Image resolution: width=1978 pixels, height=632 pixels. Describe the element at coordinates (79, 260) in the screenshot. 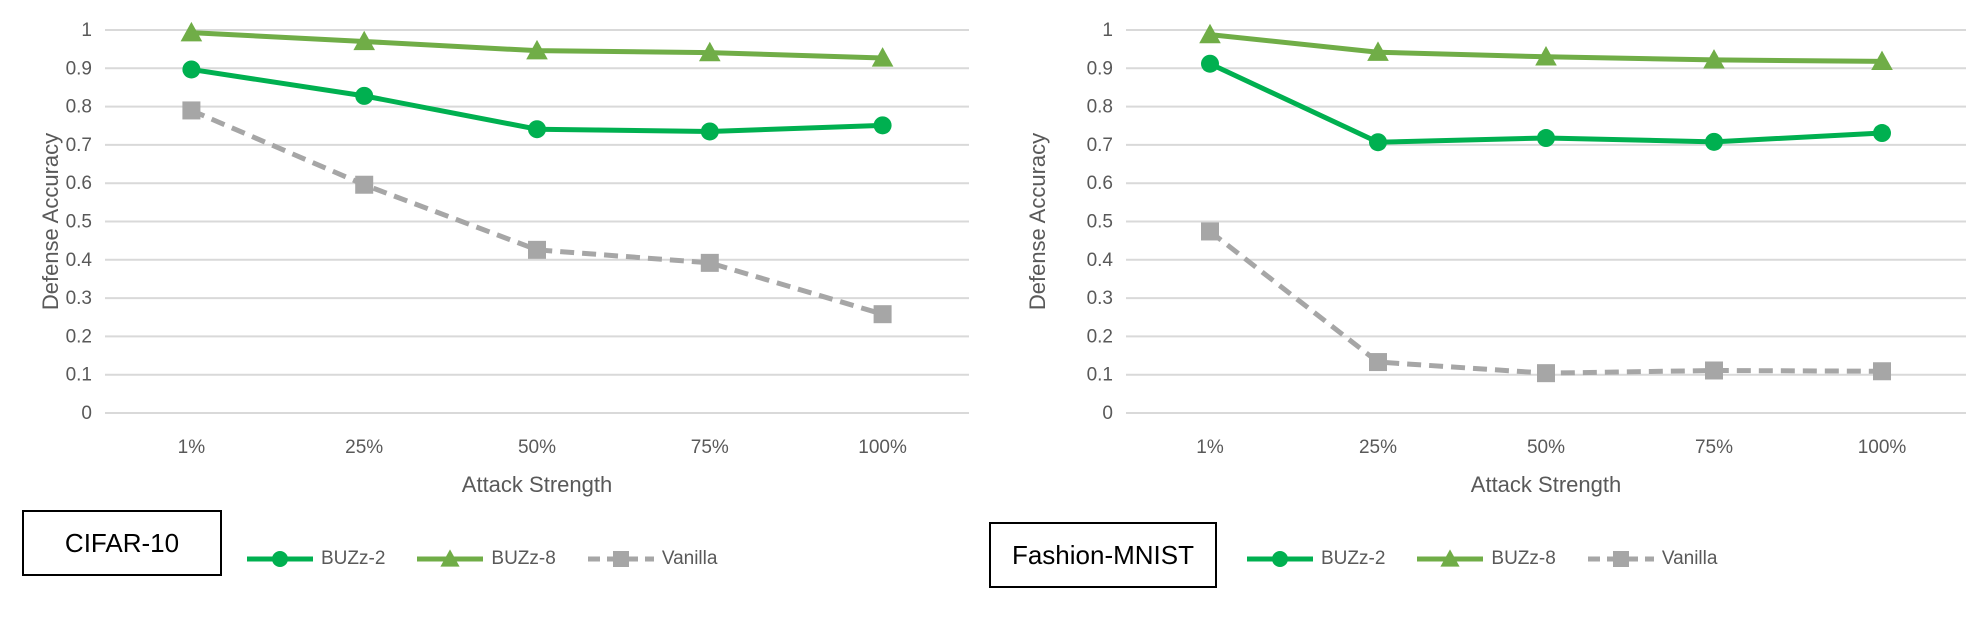

I see `y-tick-label: 0.4` at that location.